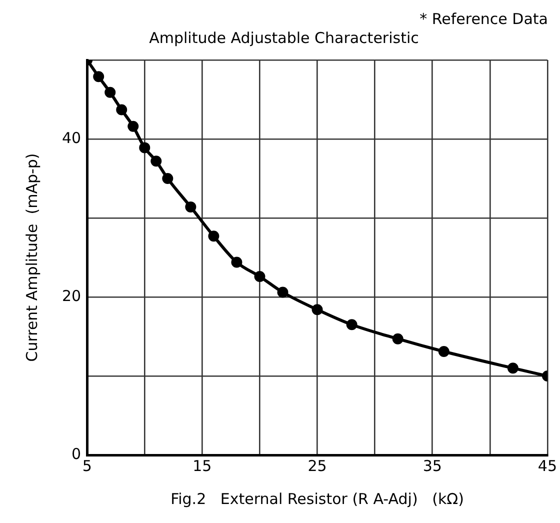 This screenshot has width=560, height=523. Describe the element at coordinates (484, 19) in the screenshot. I see `text: * Reference Data` at that location.